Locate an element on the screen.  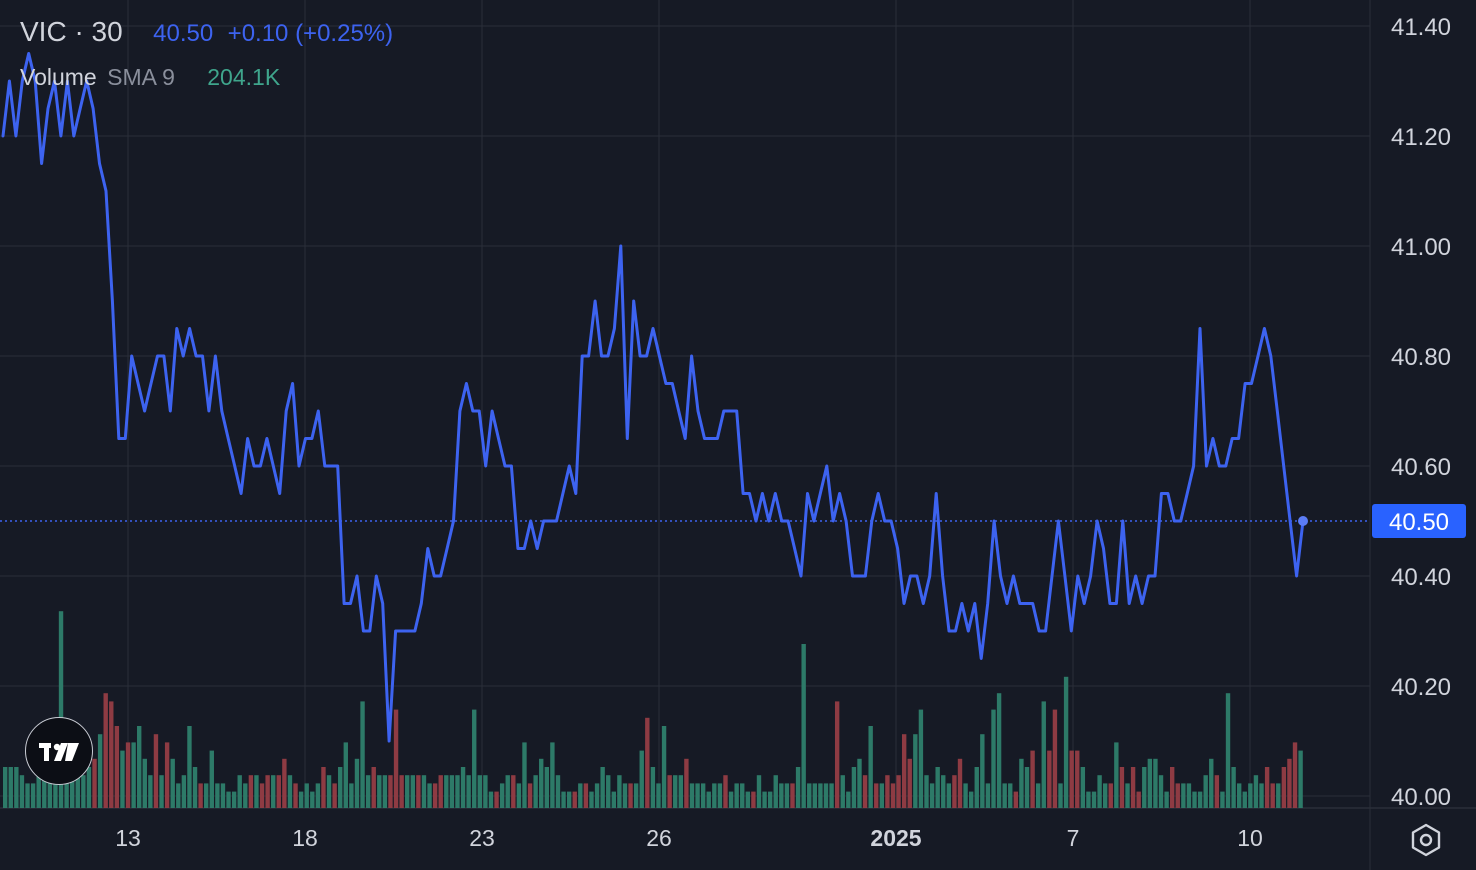
price-change: +0.10 (+0.25%) is located at coordinates (310, 33).